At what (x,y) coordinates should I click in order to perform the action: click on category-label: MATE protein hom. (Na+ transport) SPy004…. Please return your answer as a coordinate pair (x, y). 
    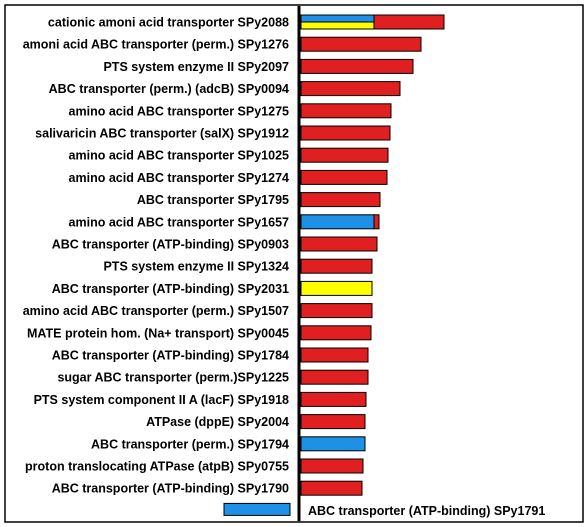
    Looking at the image, I should click on (158, 333).